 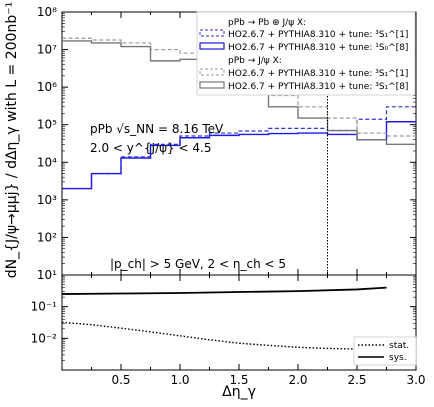 What do you see at coordinates (44, 307) in the screenshot?
I see `ratio-y-tick-label: 10⁻¹` at bounding box center [44, 307].